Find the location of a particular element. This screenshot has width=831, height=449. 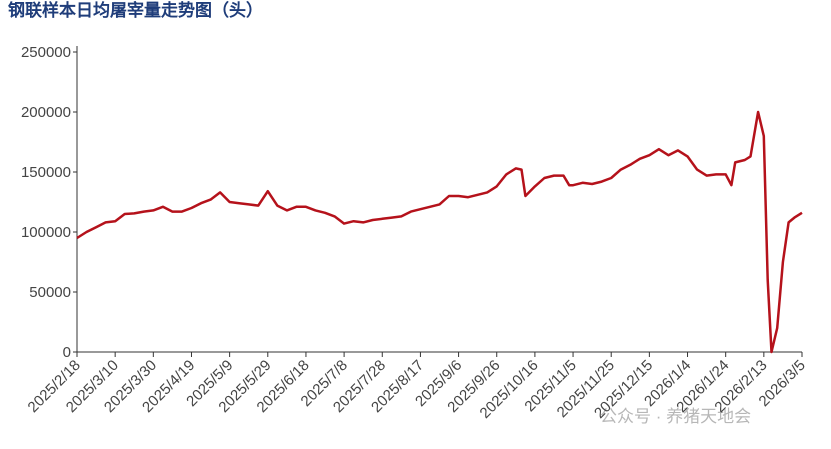

watermark: 公众号 · 养猪天地会 is located at coordinates (675, 416).